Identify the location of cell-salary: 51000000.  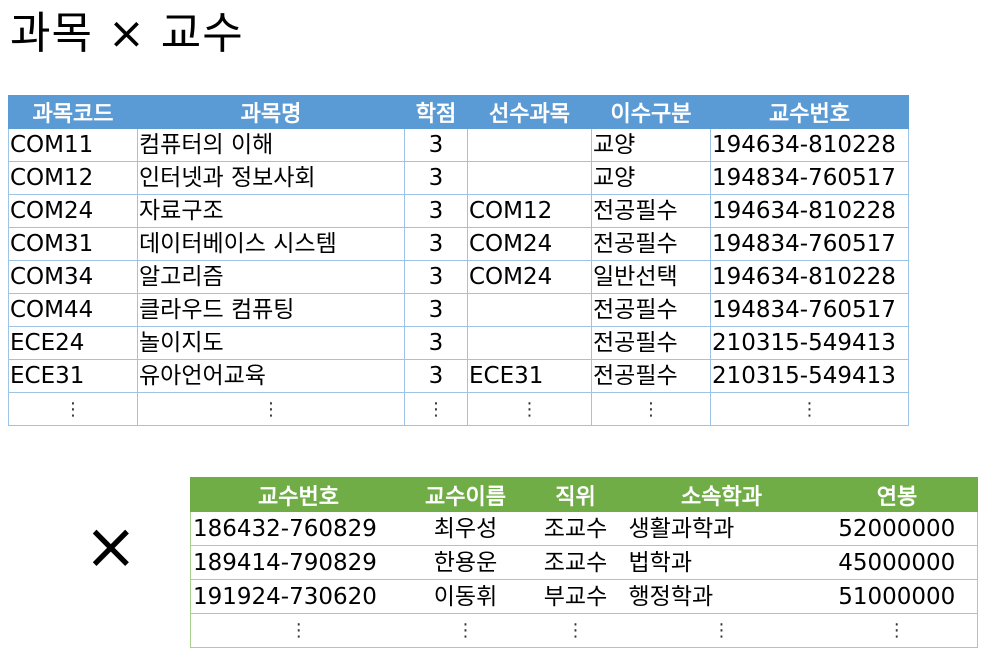
(897, 596).